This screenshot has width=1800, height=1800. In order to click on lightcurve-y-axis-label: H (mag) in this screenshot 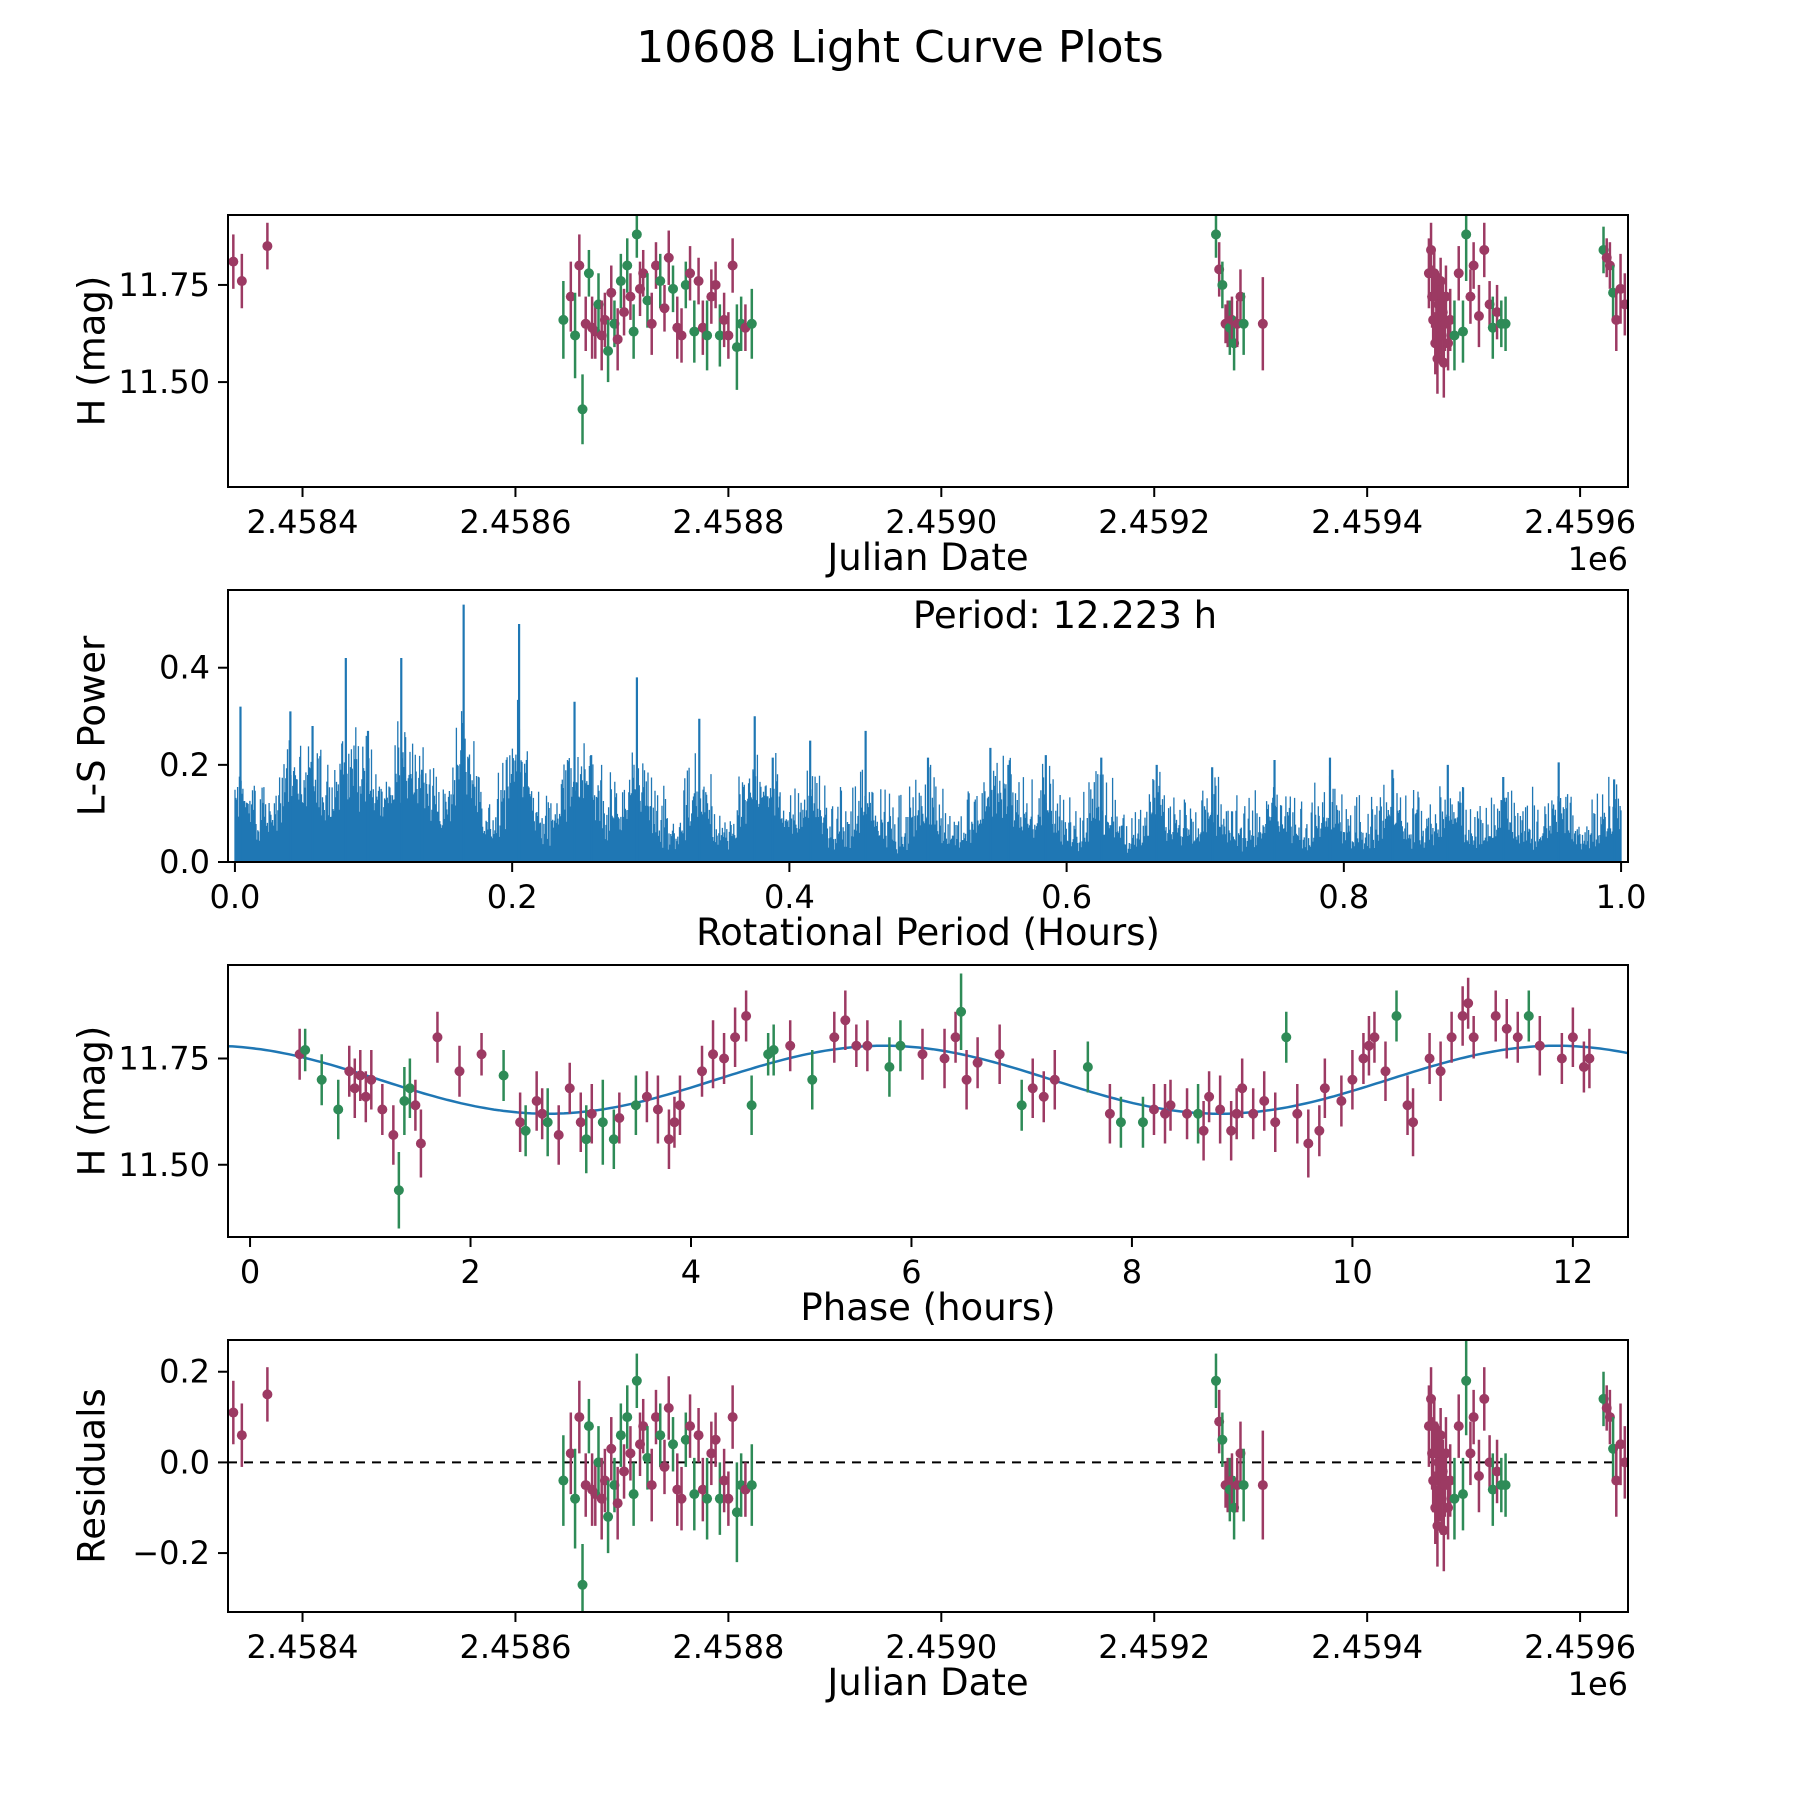, I will do `click(92, 351)`.